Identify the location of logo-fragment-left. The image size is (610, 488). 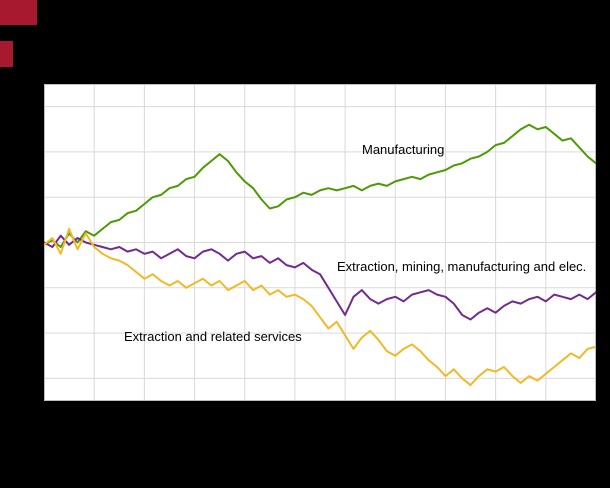
(6, 54).